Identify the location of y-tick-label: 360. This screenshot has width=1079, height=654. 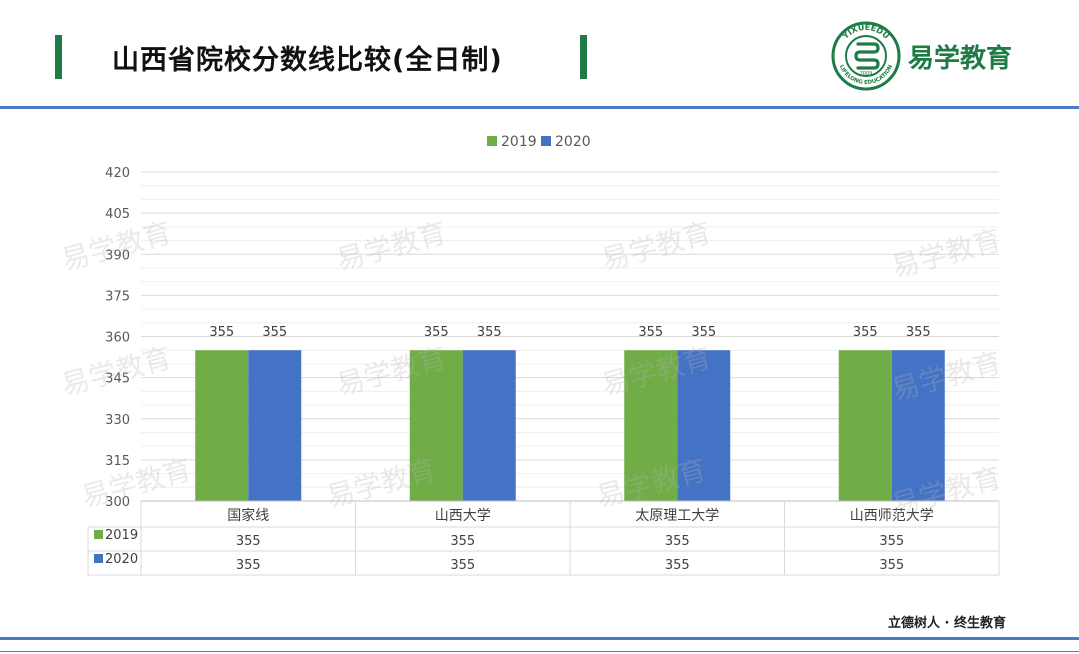
(117, 338).